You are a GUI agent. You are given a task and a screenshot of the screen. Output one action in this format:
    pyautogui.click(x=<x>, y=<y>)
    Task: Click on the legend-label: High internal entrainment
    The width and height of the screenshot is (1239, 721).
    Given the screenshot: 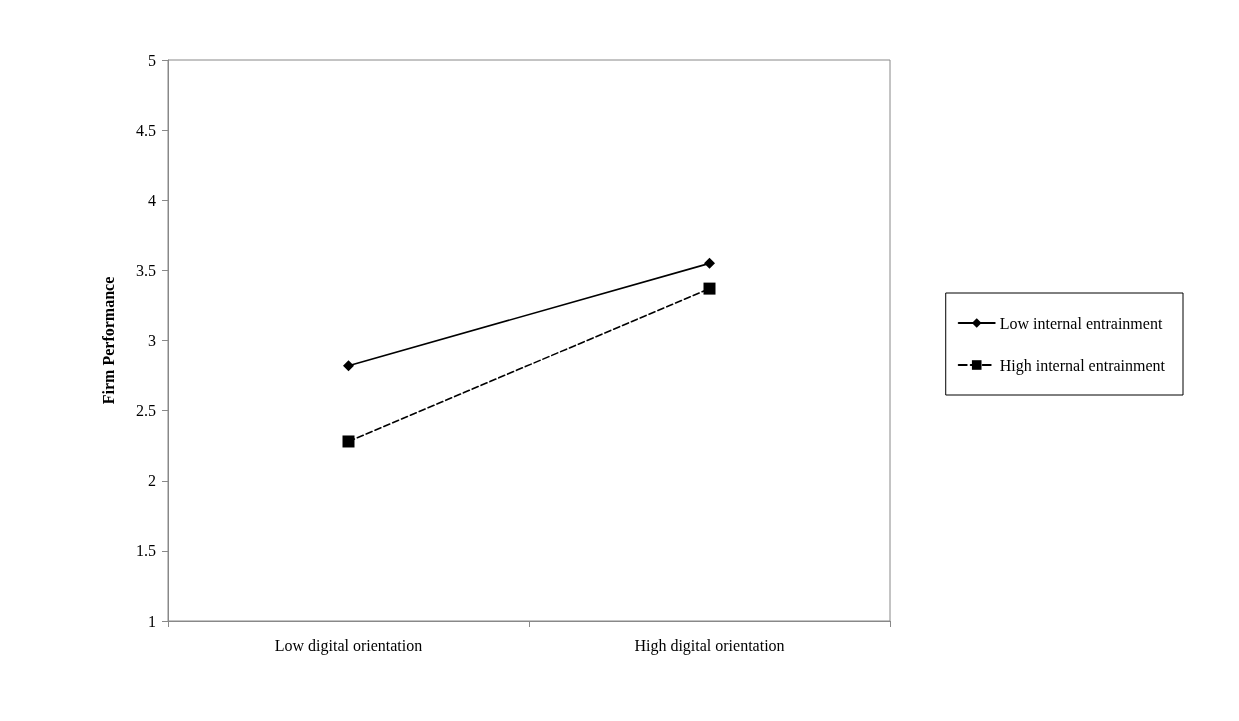 What is the action you would take?
    pyautogui.click(x=1082, y=365)
    